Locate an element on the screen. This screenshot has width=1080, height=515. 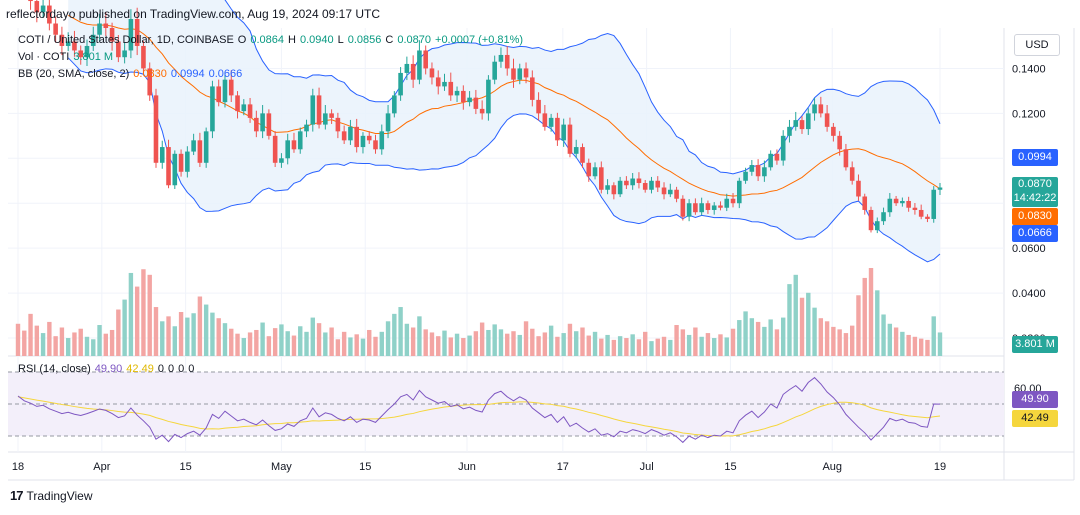
volume-value: 3.801 M is located at coordinates (93, 57).